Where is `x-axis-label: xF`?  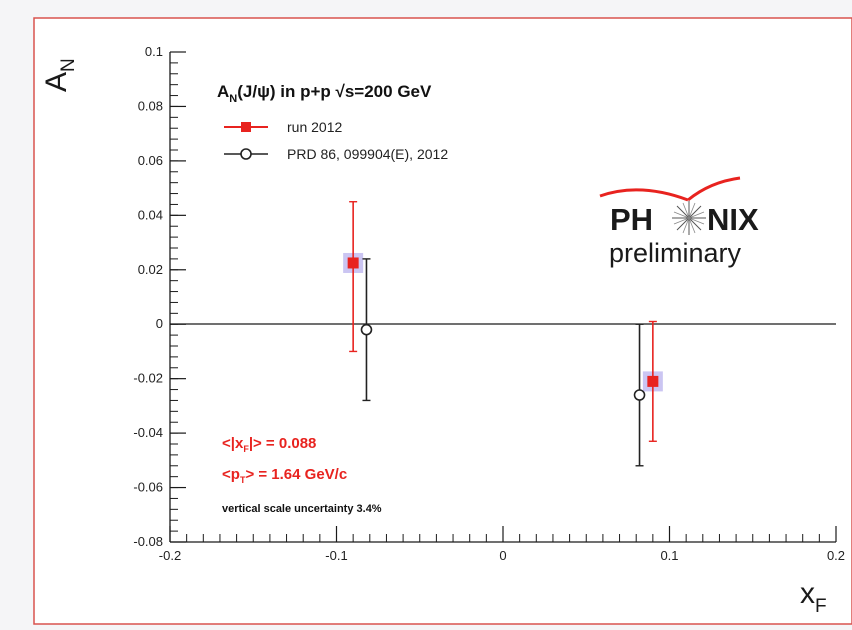
x-axis-label: xF is located at coordinates (813, 597).